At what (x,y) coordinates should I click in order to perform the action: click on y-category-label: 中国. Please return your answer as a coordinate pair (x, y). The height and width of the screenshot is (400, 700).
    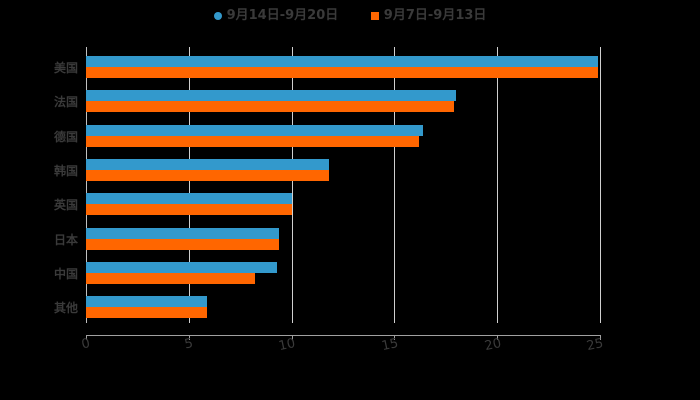
    Looking at the image, I should click on (65, 273).